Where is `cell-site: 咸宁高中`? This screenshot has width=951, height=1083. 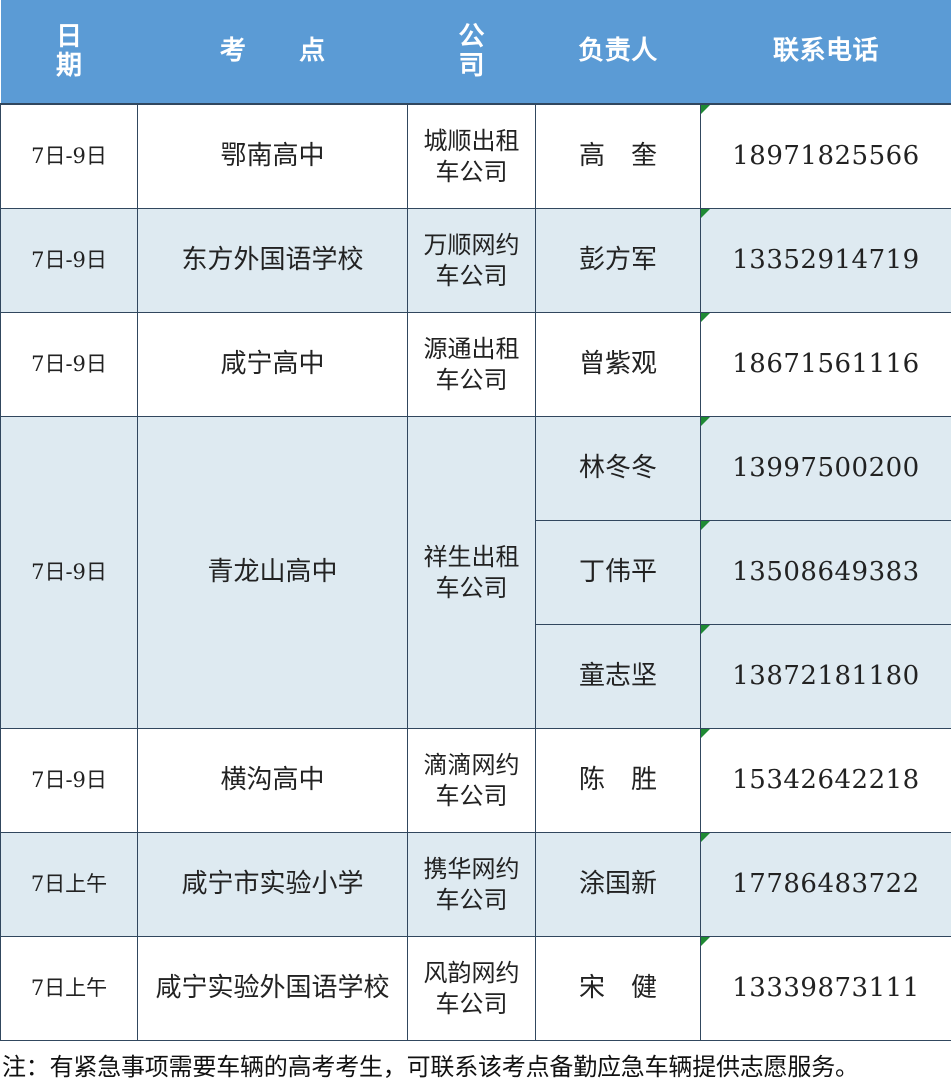 cell-site: 咸宁高中 is located at coordinates (272, 364).